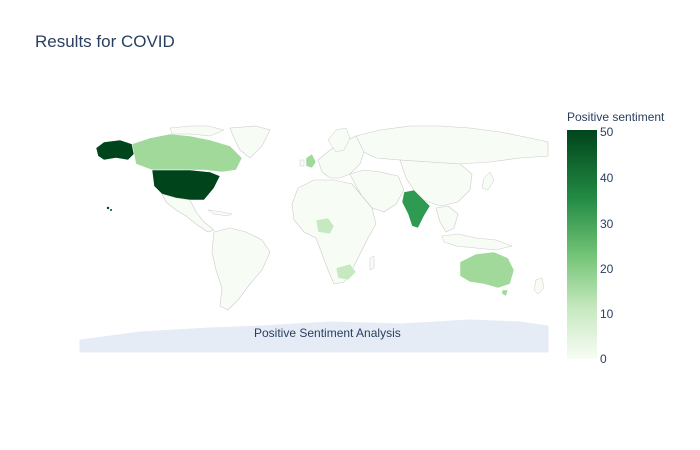  Describe the element at coordinates (302, 163) in the screenshot. I see `country-ireland` at that location.